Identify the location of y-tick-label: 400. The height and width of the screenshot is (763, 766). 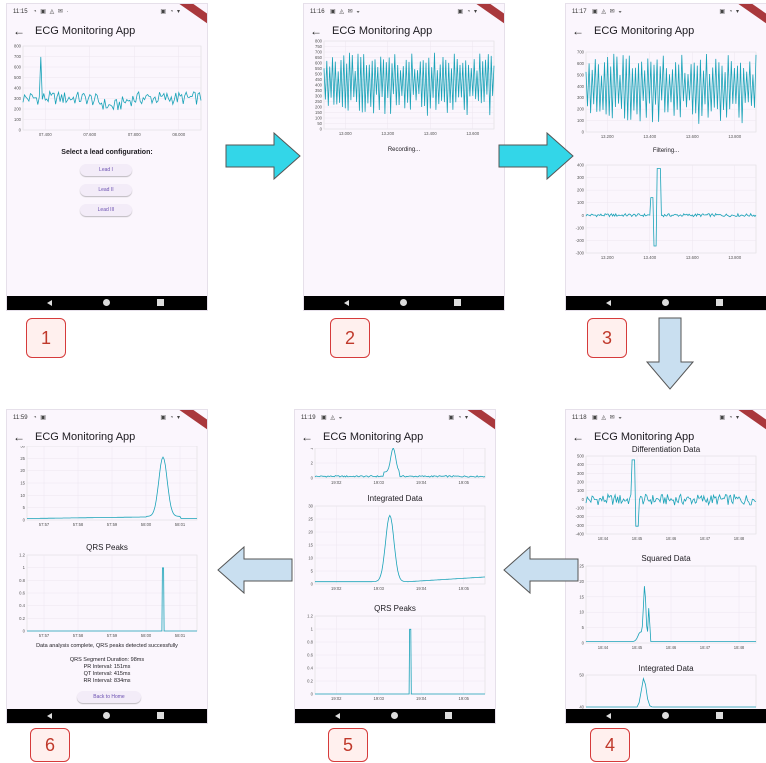
(581, 165).